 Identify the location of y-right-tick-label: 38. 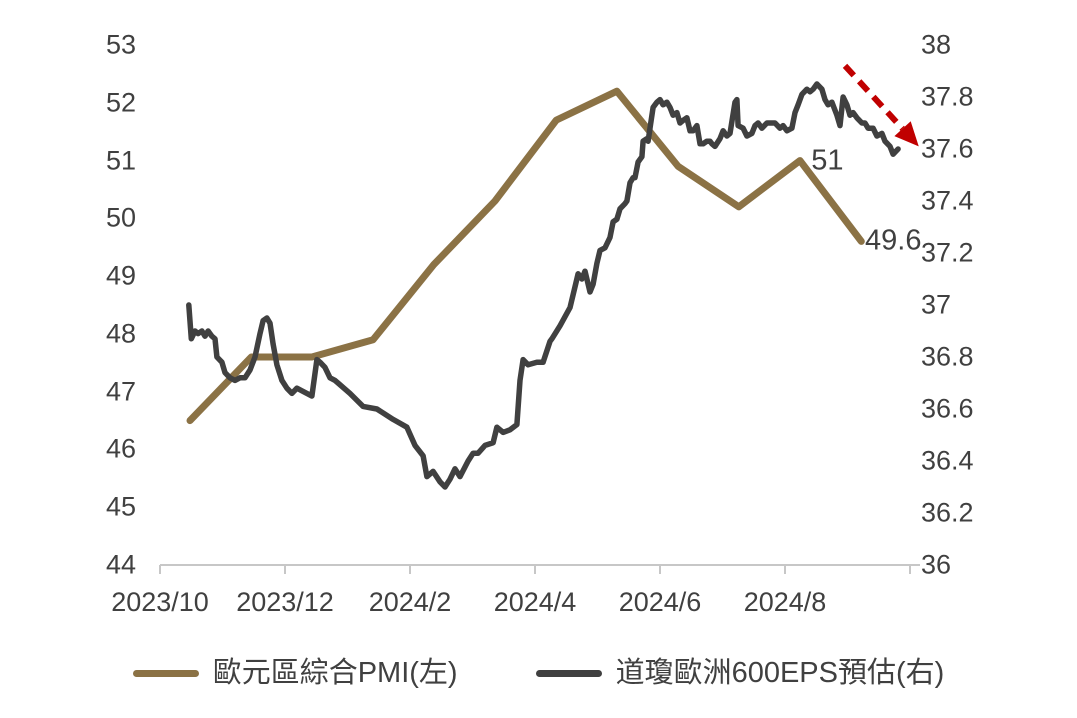
(936, 44).